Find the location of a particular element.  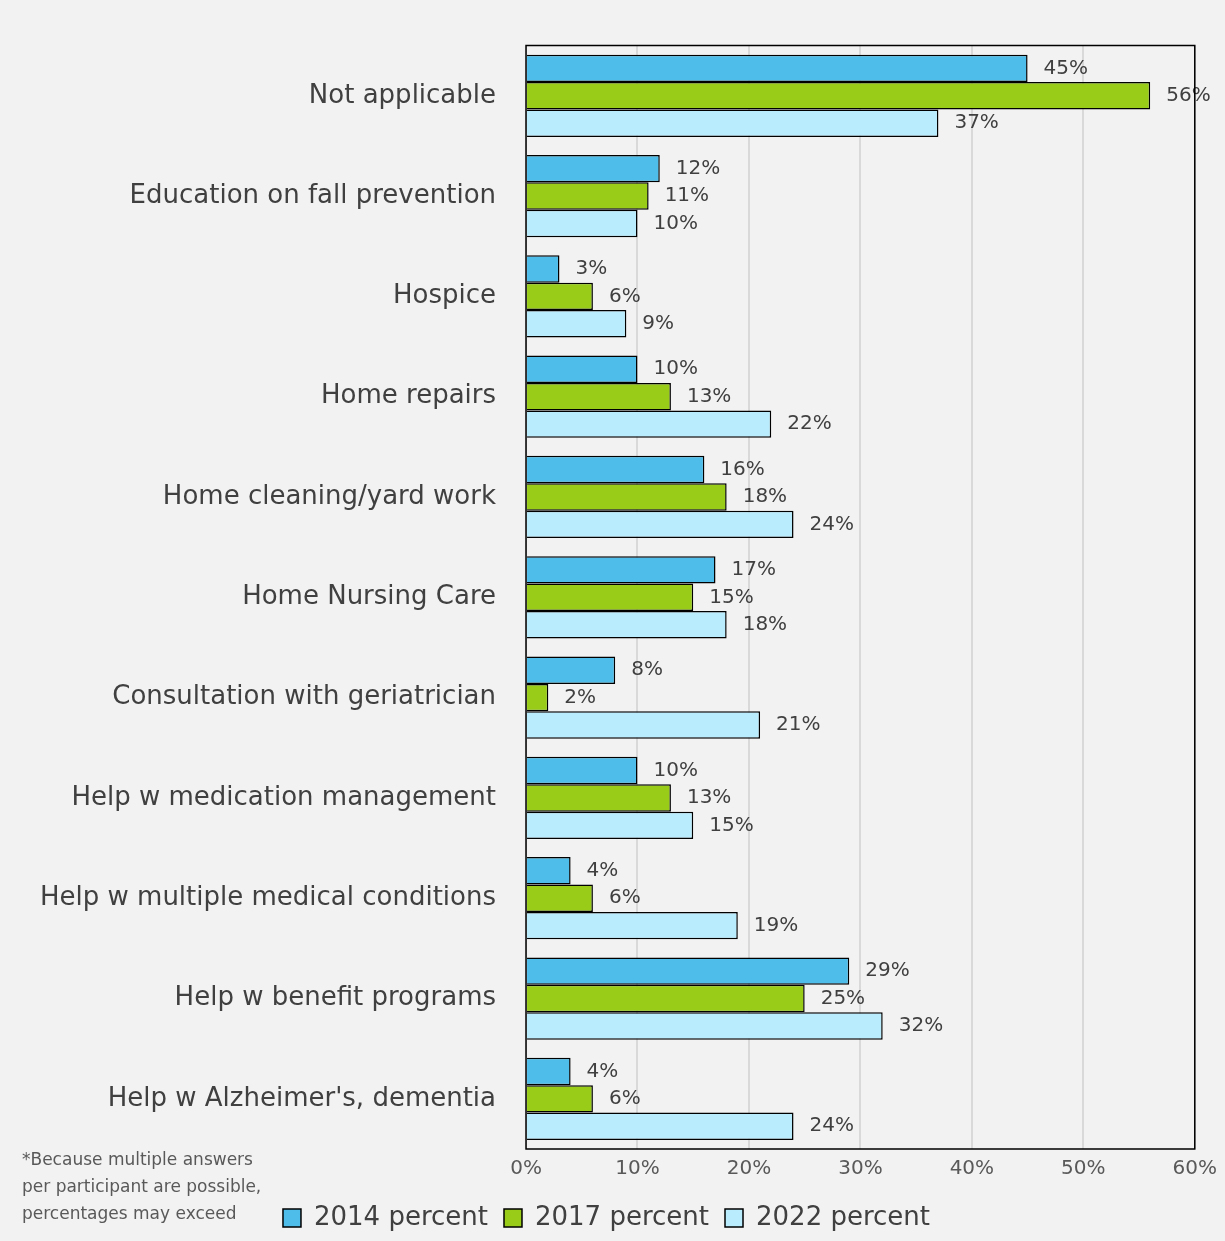

x-tick-label: 40% is located at coordinates (972, 1167).